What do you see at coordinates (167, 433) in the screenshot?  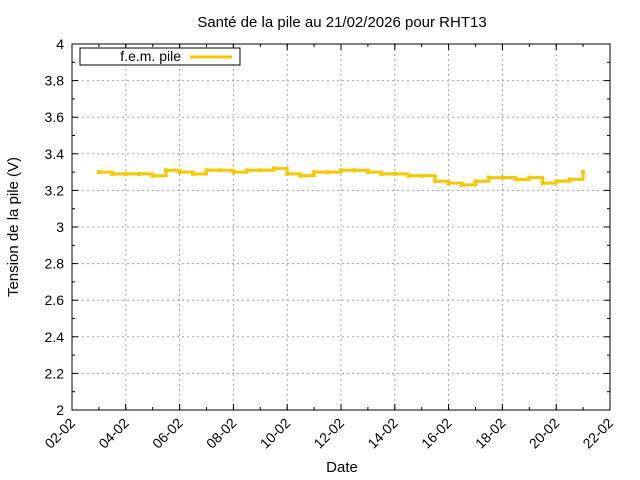 I see `x-tick-label: 06-02` at bounding box center [167, 433].